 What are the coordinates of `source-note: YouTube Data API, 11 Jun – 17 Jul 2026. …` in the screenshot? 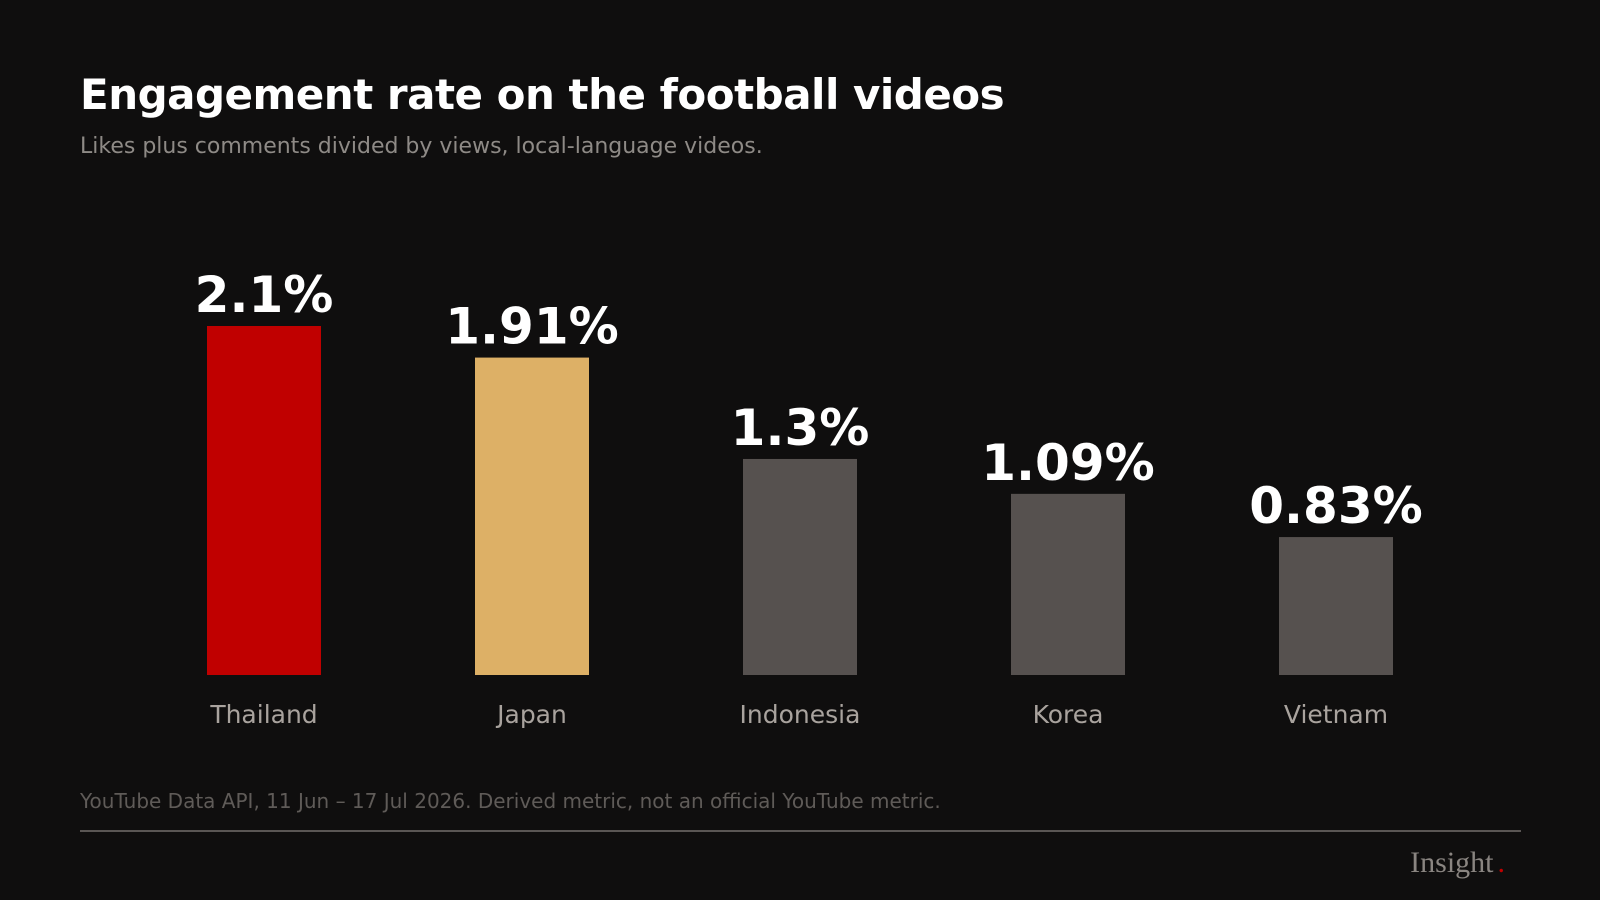 It's located at (510, 801).